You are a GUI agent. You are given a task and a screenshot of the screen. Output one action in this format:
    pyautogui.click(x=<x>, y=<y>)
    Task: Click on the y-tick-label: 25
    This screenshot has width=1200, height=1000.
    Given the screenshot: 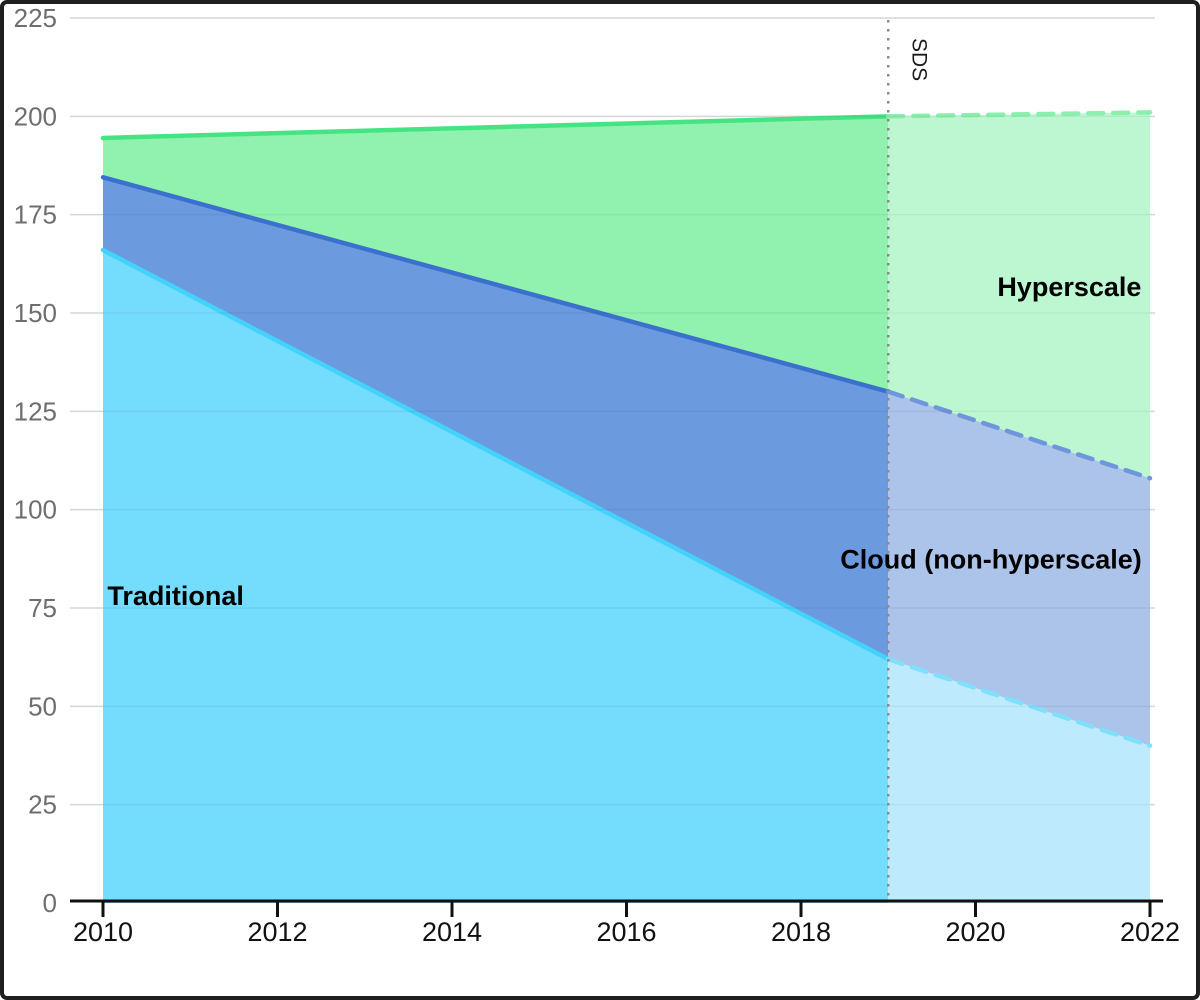 What is the action you would take?
    pyautogui.click(x=42, y=805)
    